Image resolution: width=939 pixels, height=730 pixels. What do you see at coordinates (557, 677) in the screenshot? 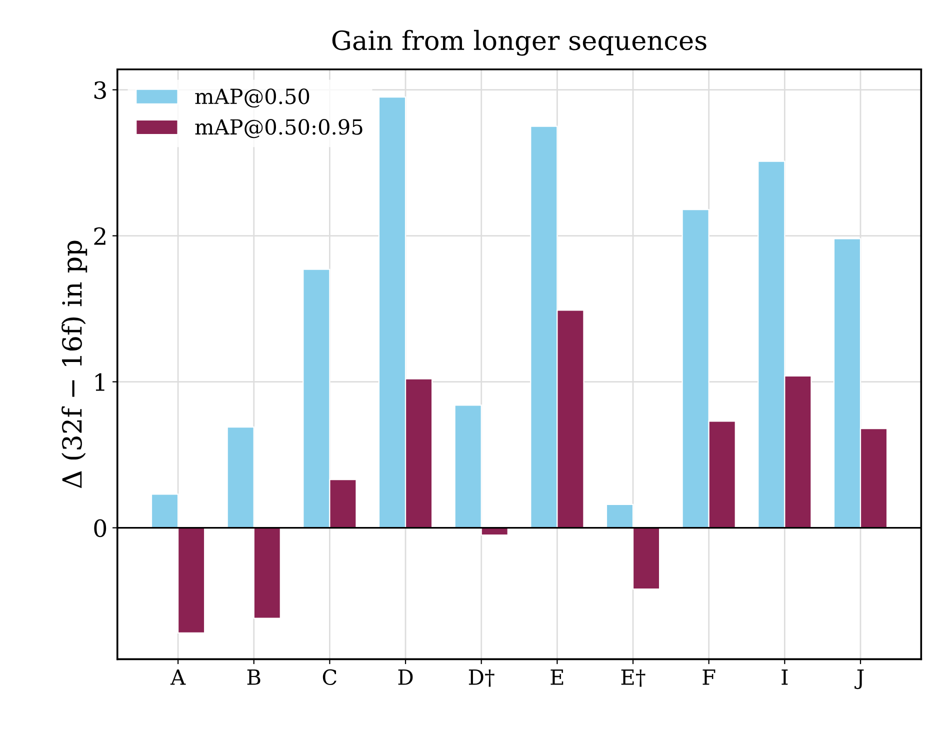
I see `x-tick-label: E` at bounding box center [557, 677].